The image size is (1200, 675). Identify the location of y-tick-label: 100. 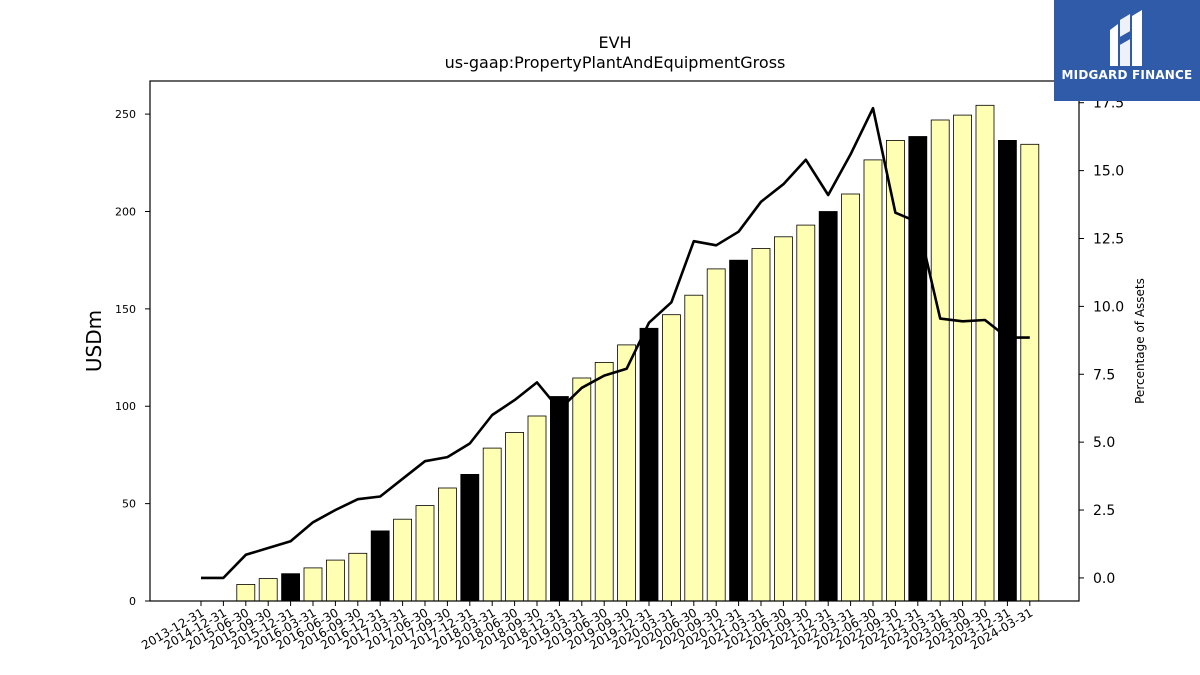
(125, 406).